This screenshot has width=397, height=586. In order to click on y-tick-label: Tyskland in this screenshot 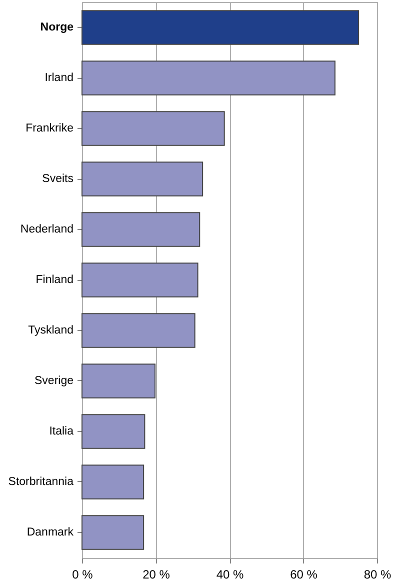, I will do `click(51, 330)`.